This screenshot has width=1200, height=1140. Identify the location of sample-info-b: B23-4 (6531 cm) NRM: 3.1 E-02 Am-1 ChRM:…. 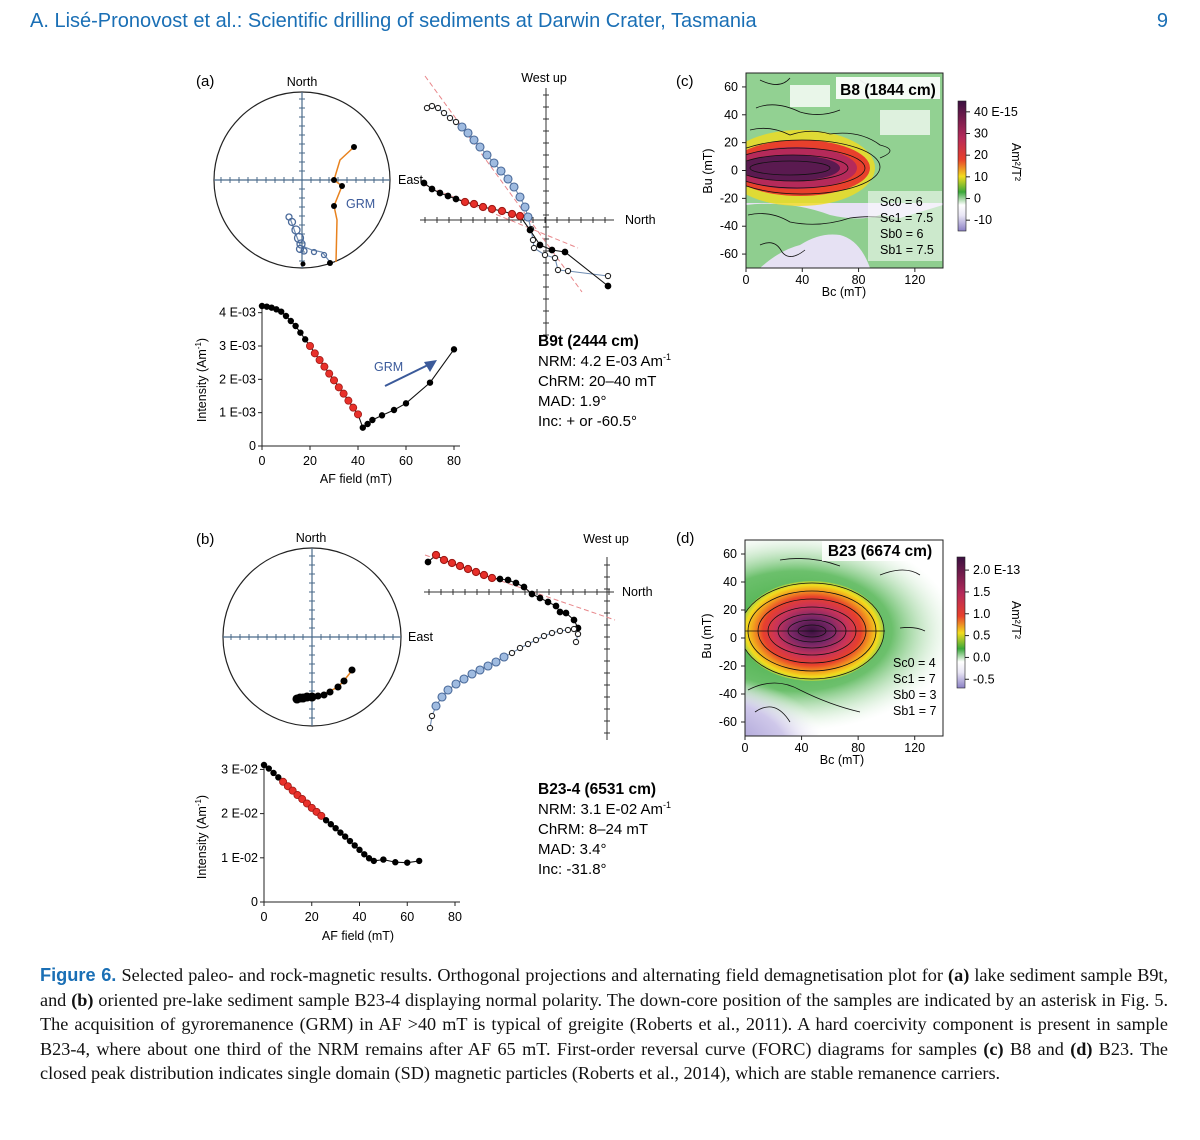
(604, 829).